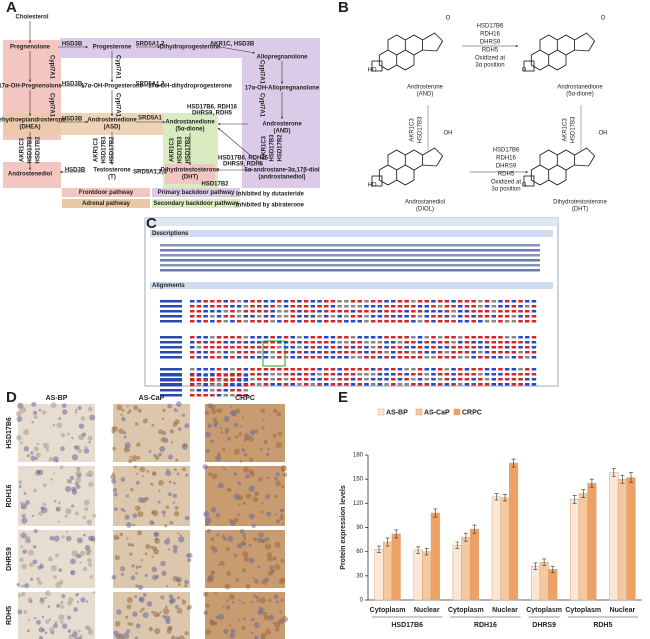 This screenshot has height=639, width=650. What do you see at coordinates (112, 87) in the screenshot?
I see `steroid-label: 17α-OH-Progesterone` at bounding box center [112, 87].